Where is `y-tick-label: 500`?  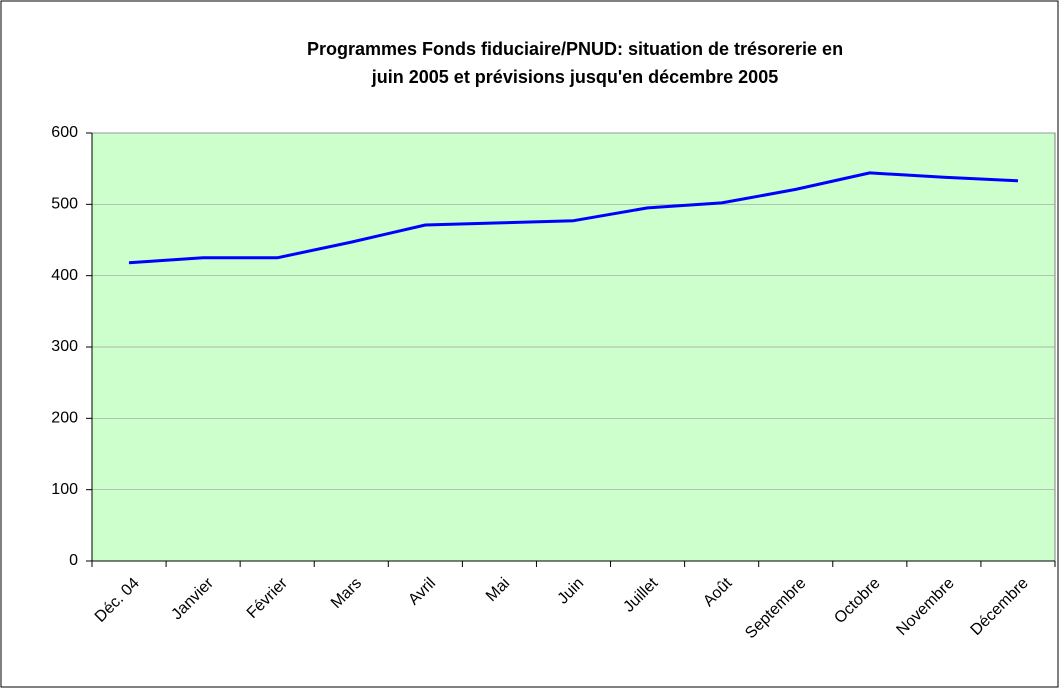
y-tick-label: 500 is located at coordinates (64, 204).